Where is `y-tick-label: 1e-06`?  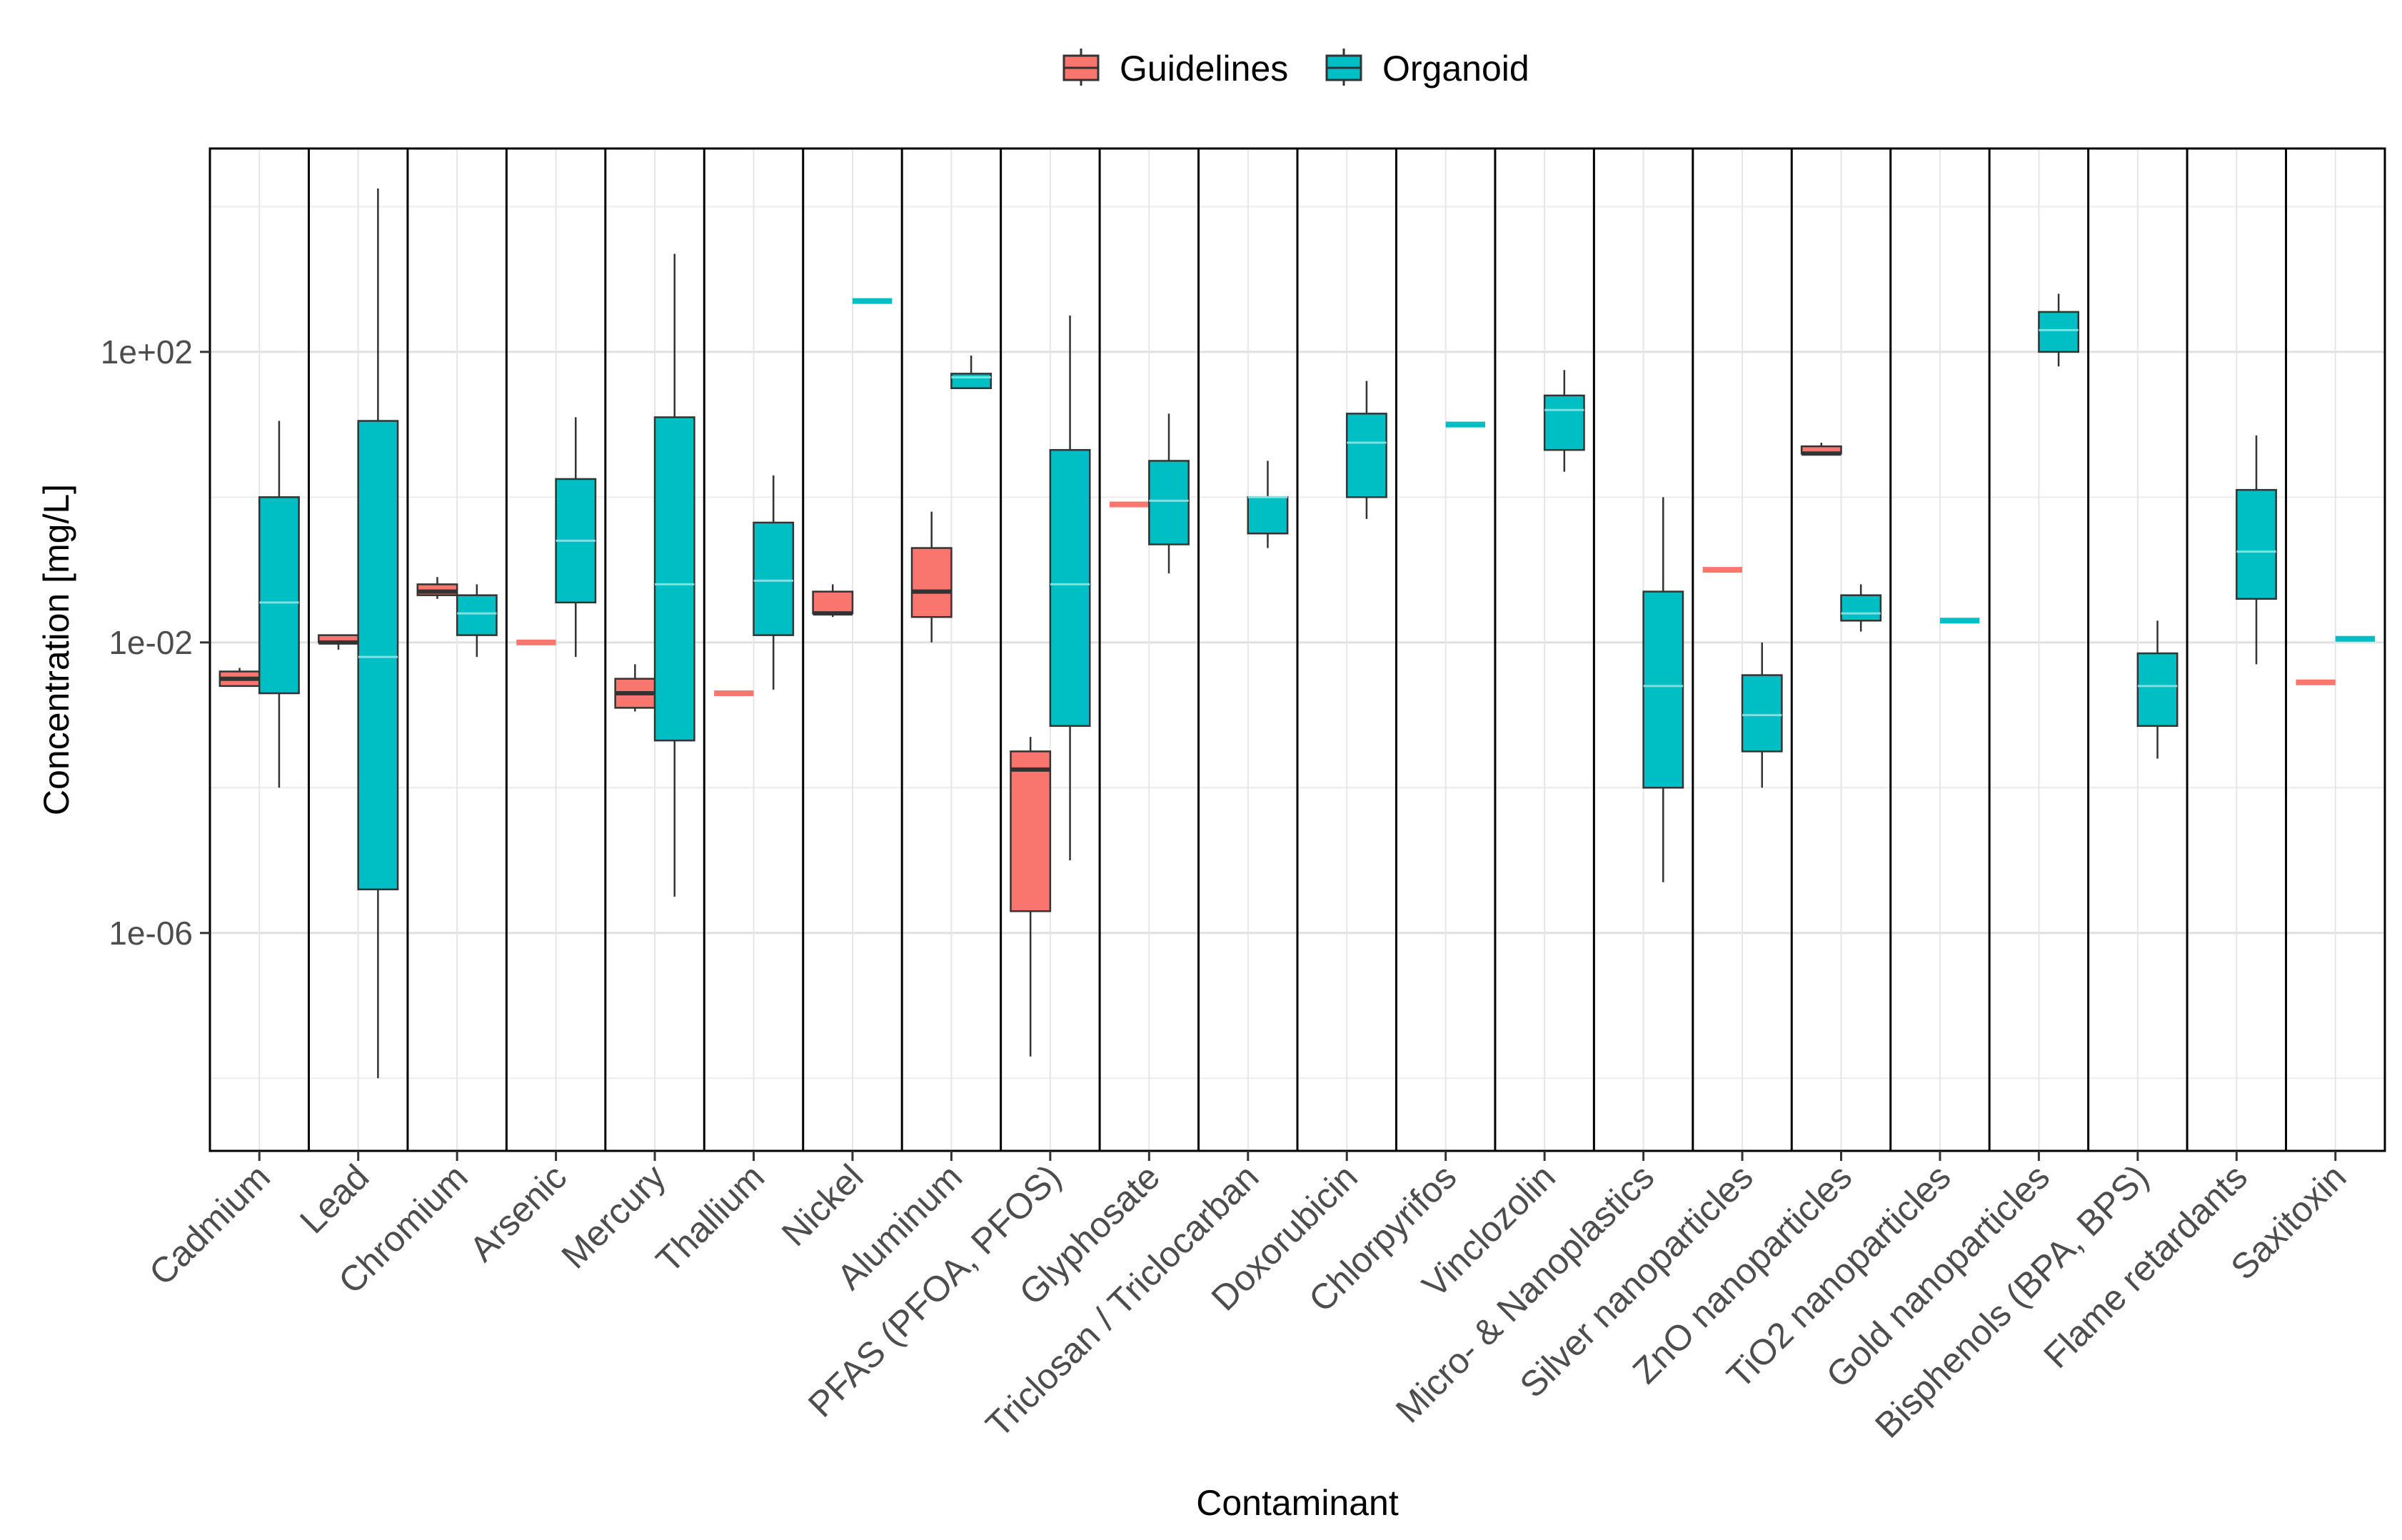 y-tick-label: 1e-06 is located at coordinates (151, 933).